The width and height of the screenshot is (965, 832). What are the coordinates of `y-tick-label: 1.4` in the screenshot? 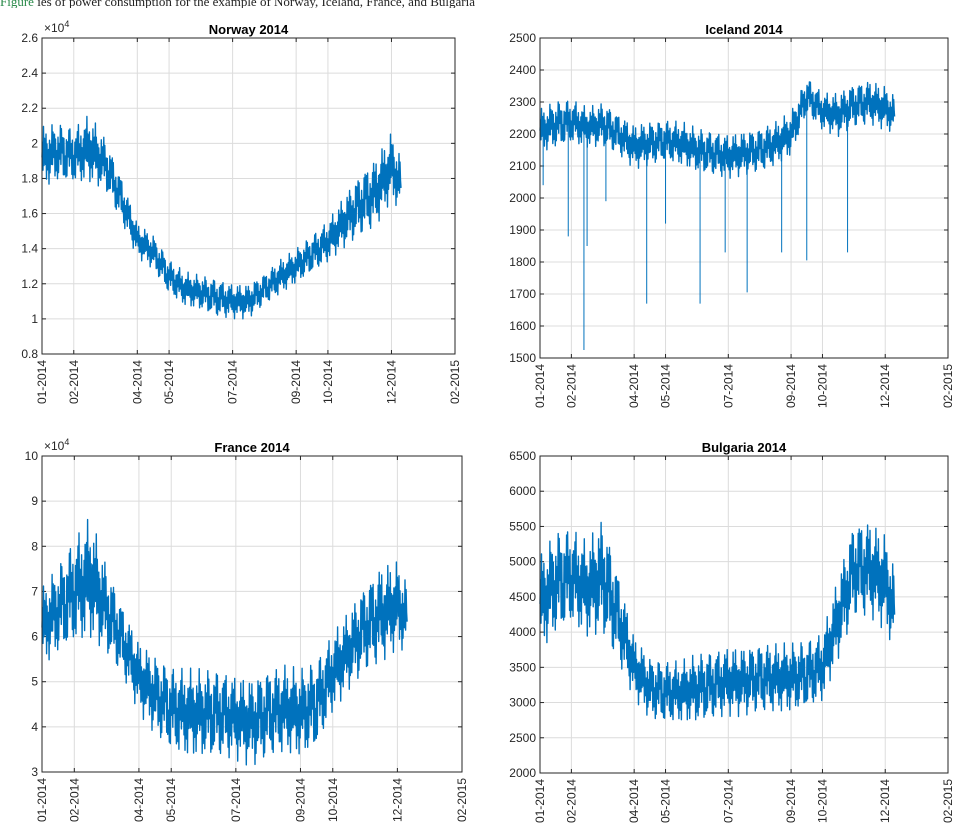 It's located at (29, 249).